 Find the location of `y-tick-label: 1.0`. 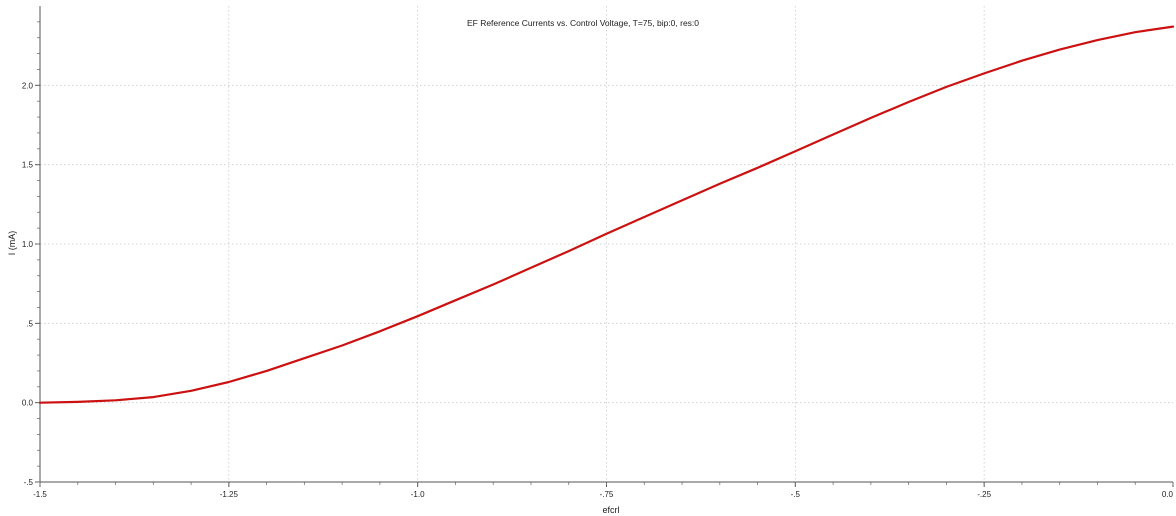

y-tick-label: 1.0 is located at coordinates (28, 244).